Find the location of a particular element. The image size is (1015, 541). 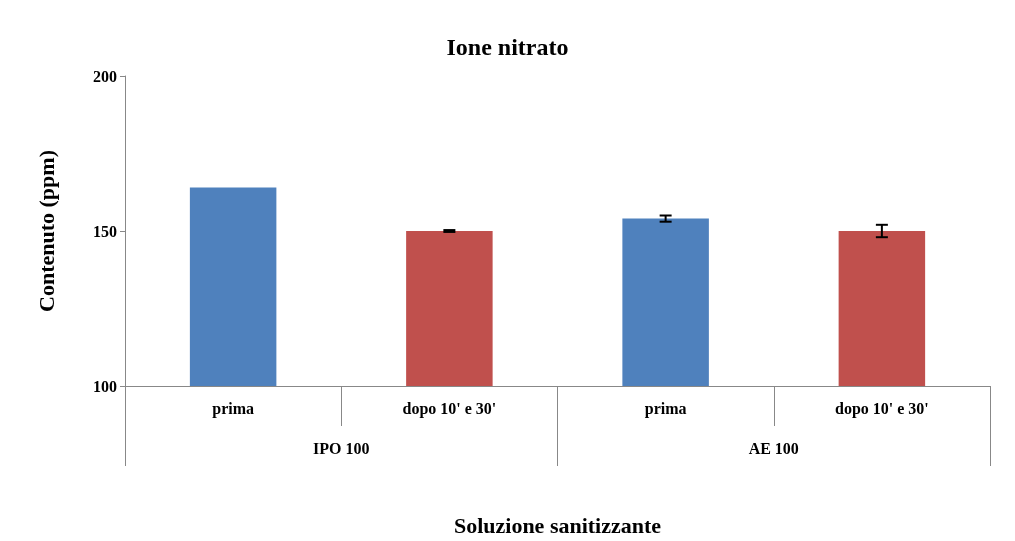

y-tick-label: 150 is located at coordinates (105, 231).